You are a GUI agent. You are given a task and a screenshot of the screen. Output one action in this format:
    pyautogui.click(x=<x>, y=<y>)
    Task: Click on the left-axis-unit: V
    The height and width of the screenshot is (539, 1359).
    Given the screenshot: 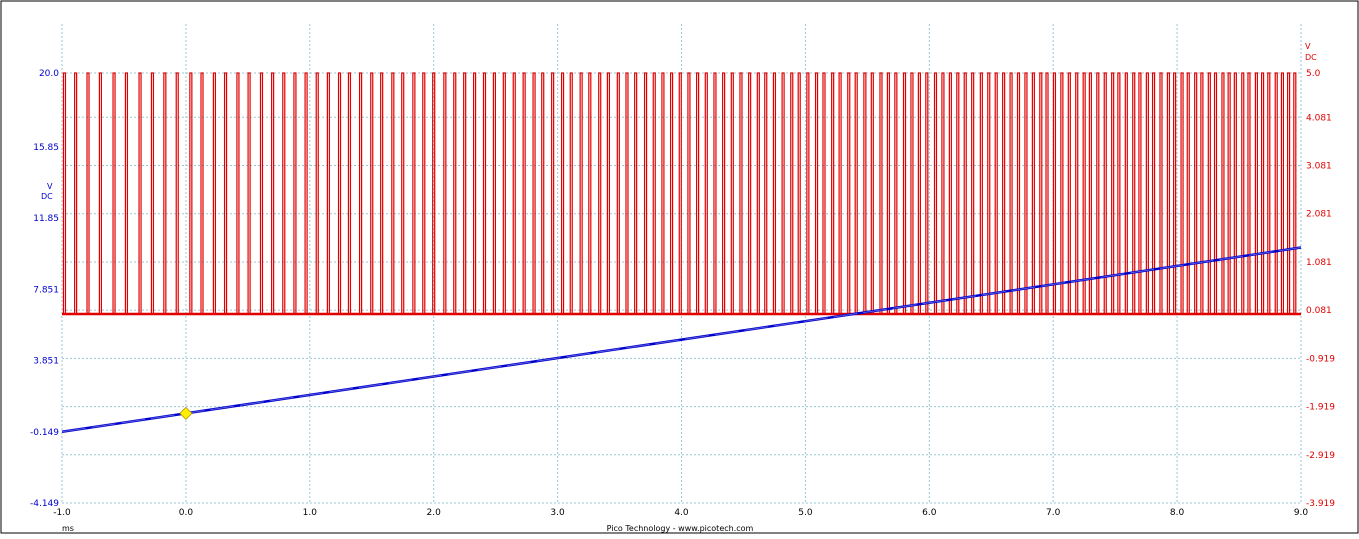 What is the action you would take?
    pyautogui.click(x=50, y=186)
    